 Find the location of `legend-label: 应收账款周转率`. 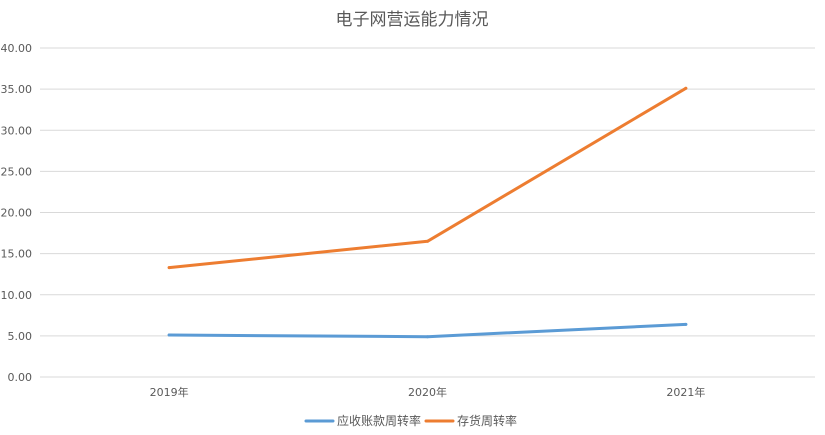

legend-label: 应收账款周转率 is located at coordinates (379, 420).